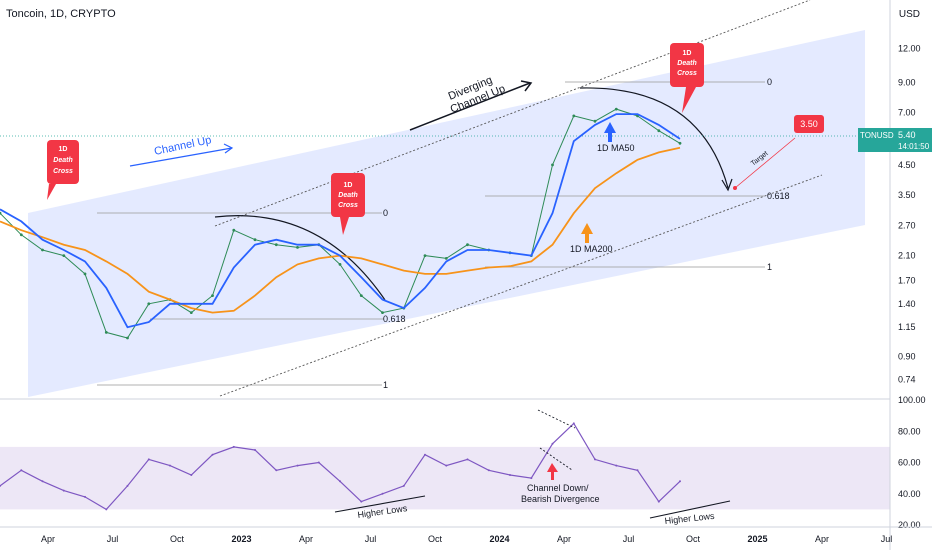 Image resolution: width=932 pixels, height=550 pixels. Describe the element at coordinates (61, 14) in the screenshot. I see `chart-title: Toncoin, 1D, CRYPTO` at that location.